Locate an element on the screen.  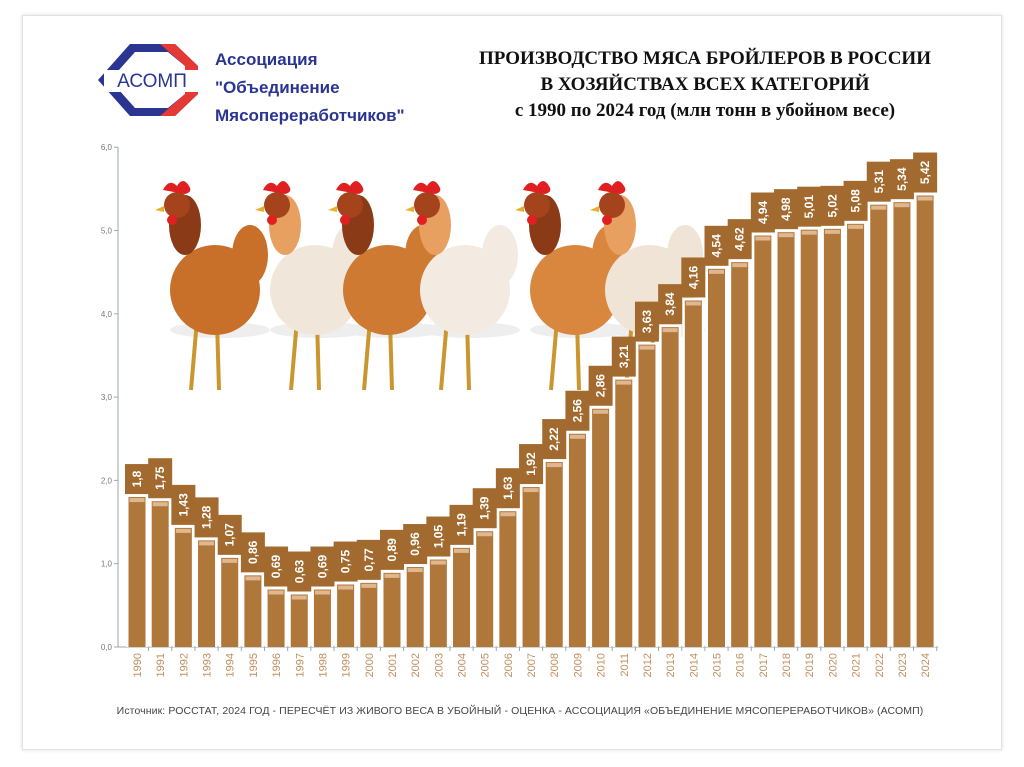
x-tick-label: 1999 is located at coordinates (347, 665).